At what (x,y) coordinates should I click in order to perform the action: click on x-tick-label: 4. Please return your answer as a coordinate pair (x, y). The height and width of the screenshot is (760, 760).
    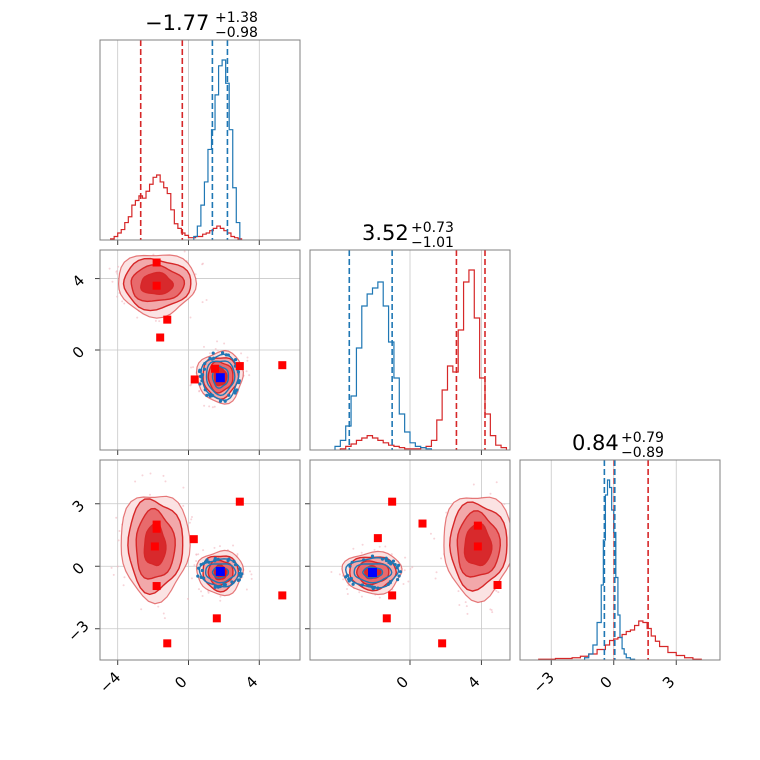
    Looking at the image, I should click on (251, 682).